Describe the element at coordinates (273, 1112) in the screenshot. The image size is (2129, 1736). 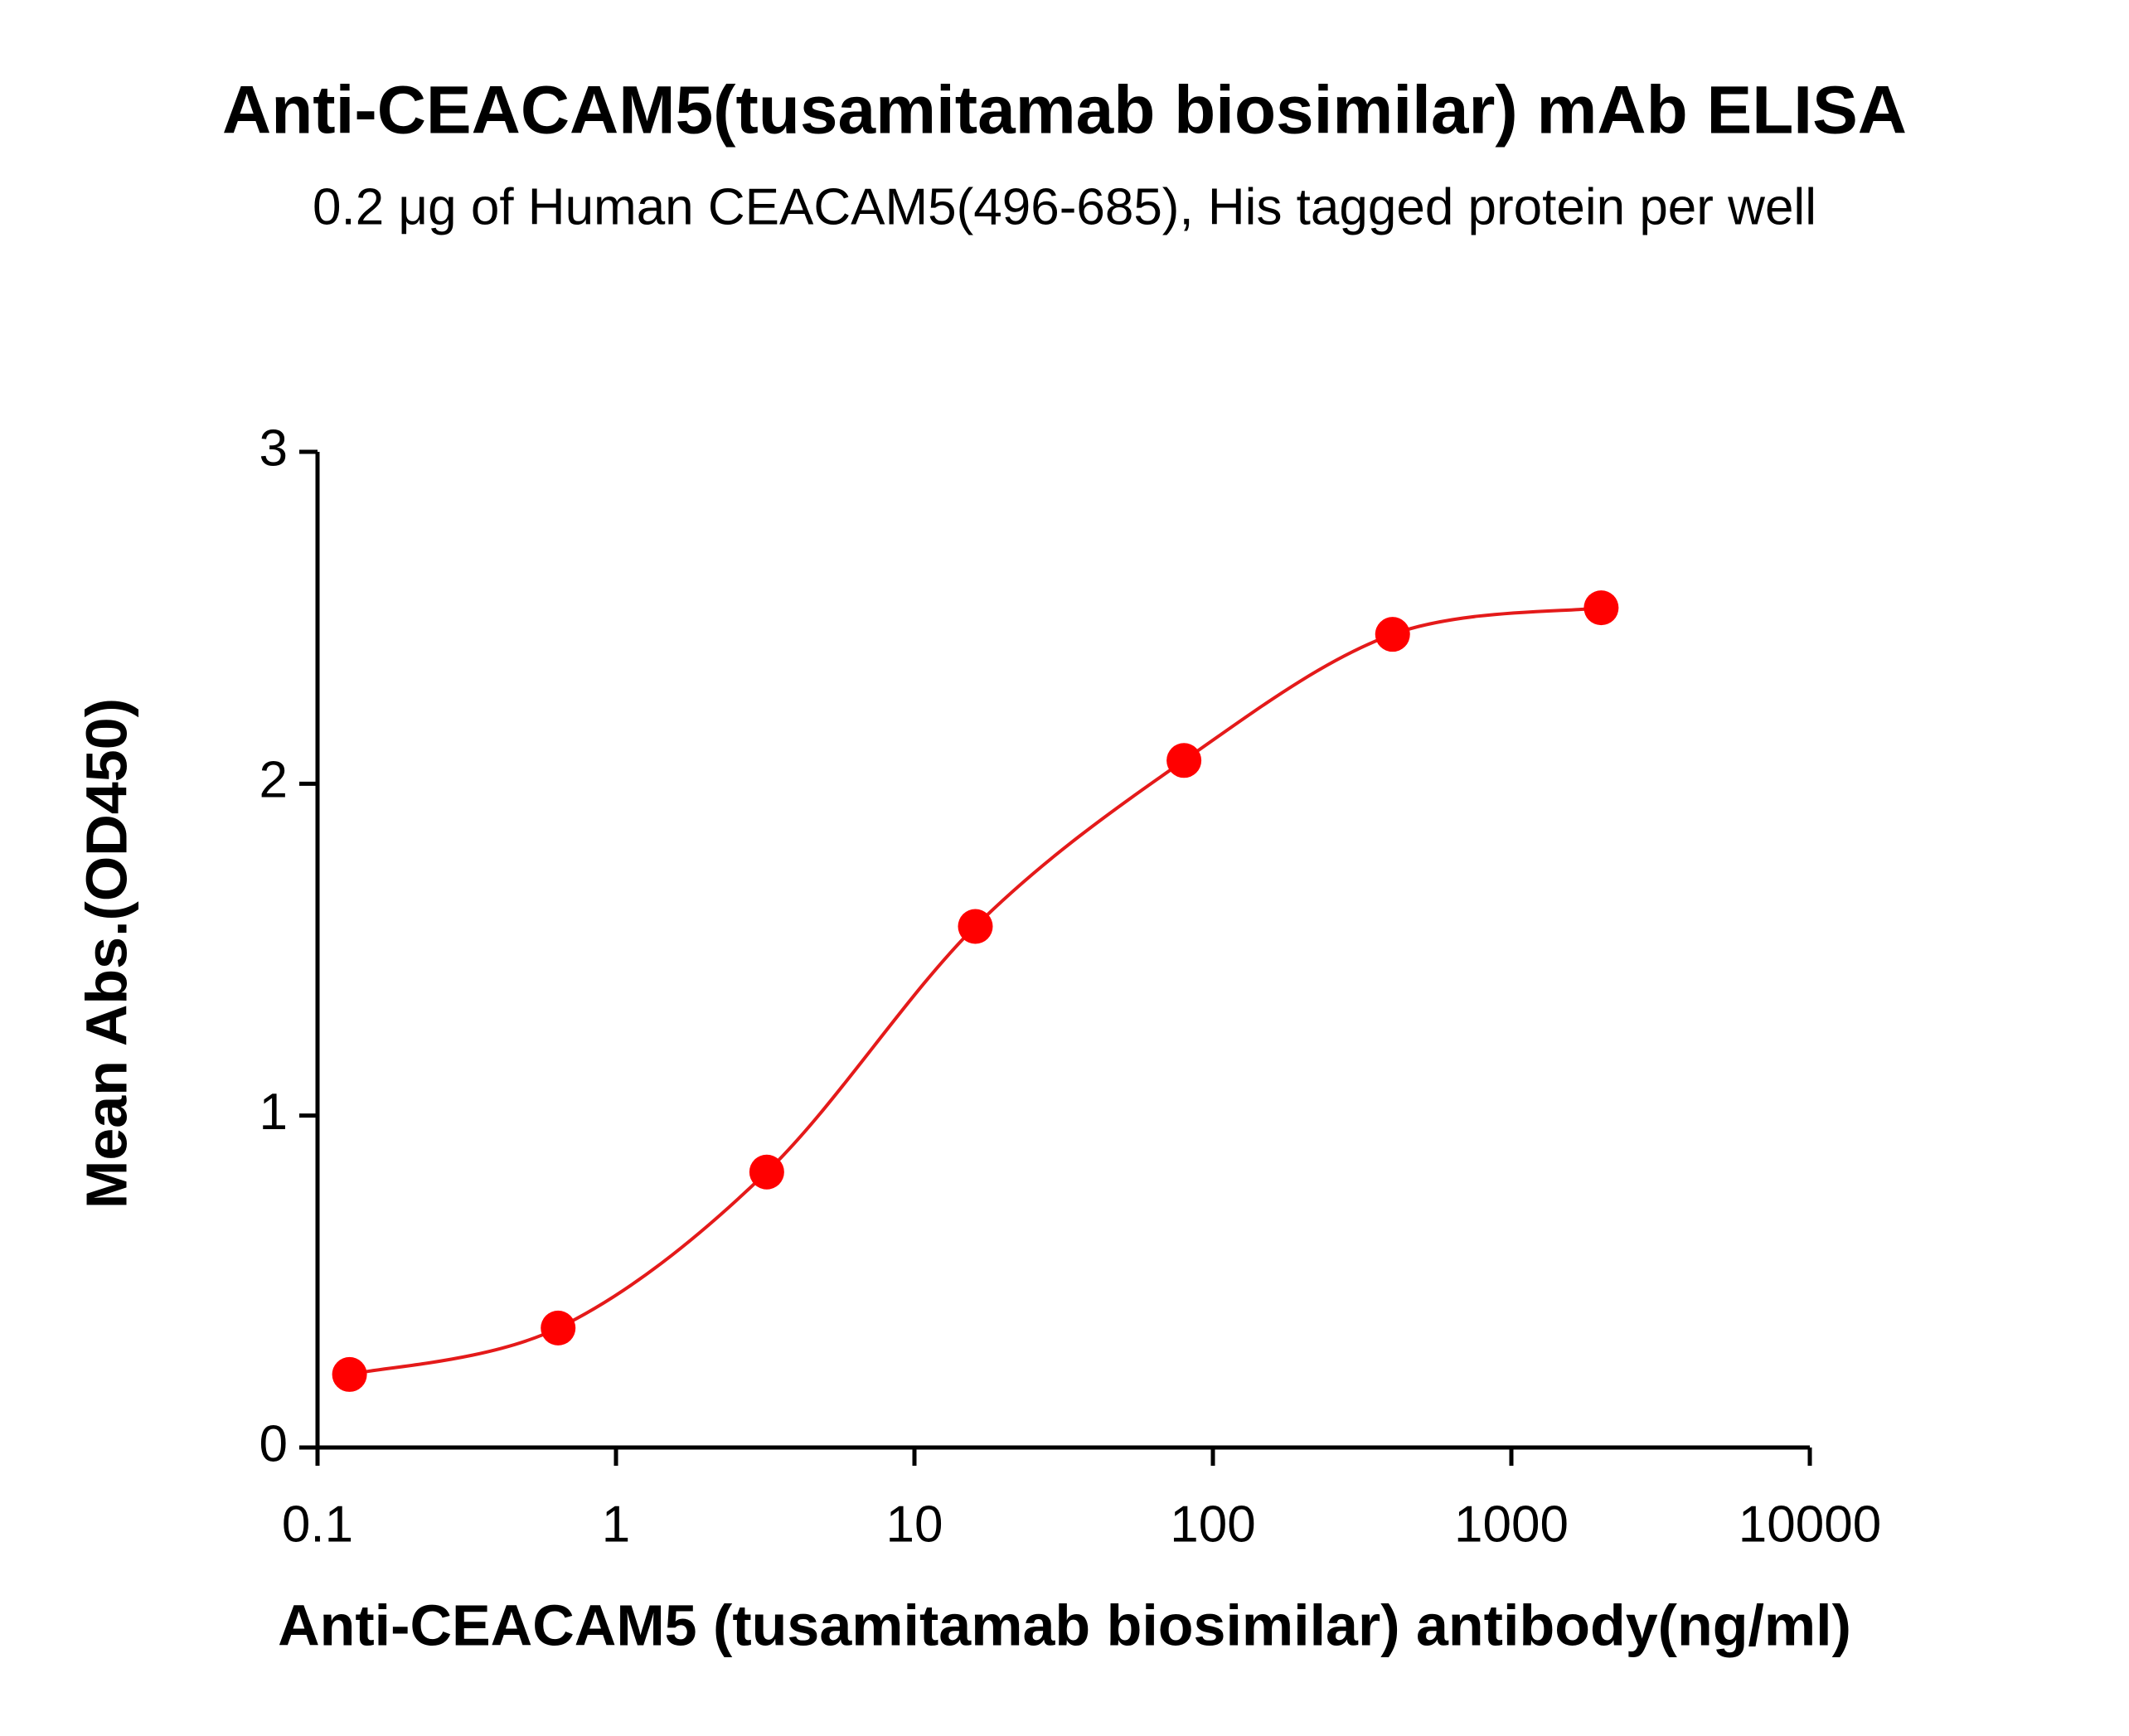
I see `y-tick-label: 1` at that location.